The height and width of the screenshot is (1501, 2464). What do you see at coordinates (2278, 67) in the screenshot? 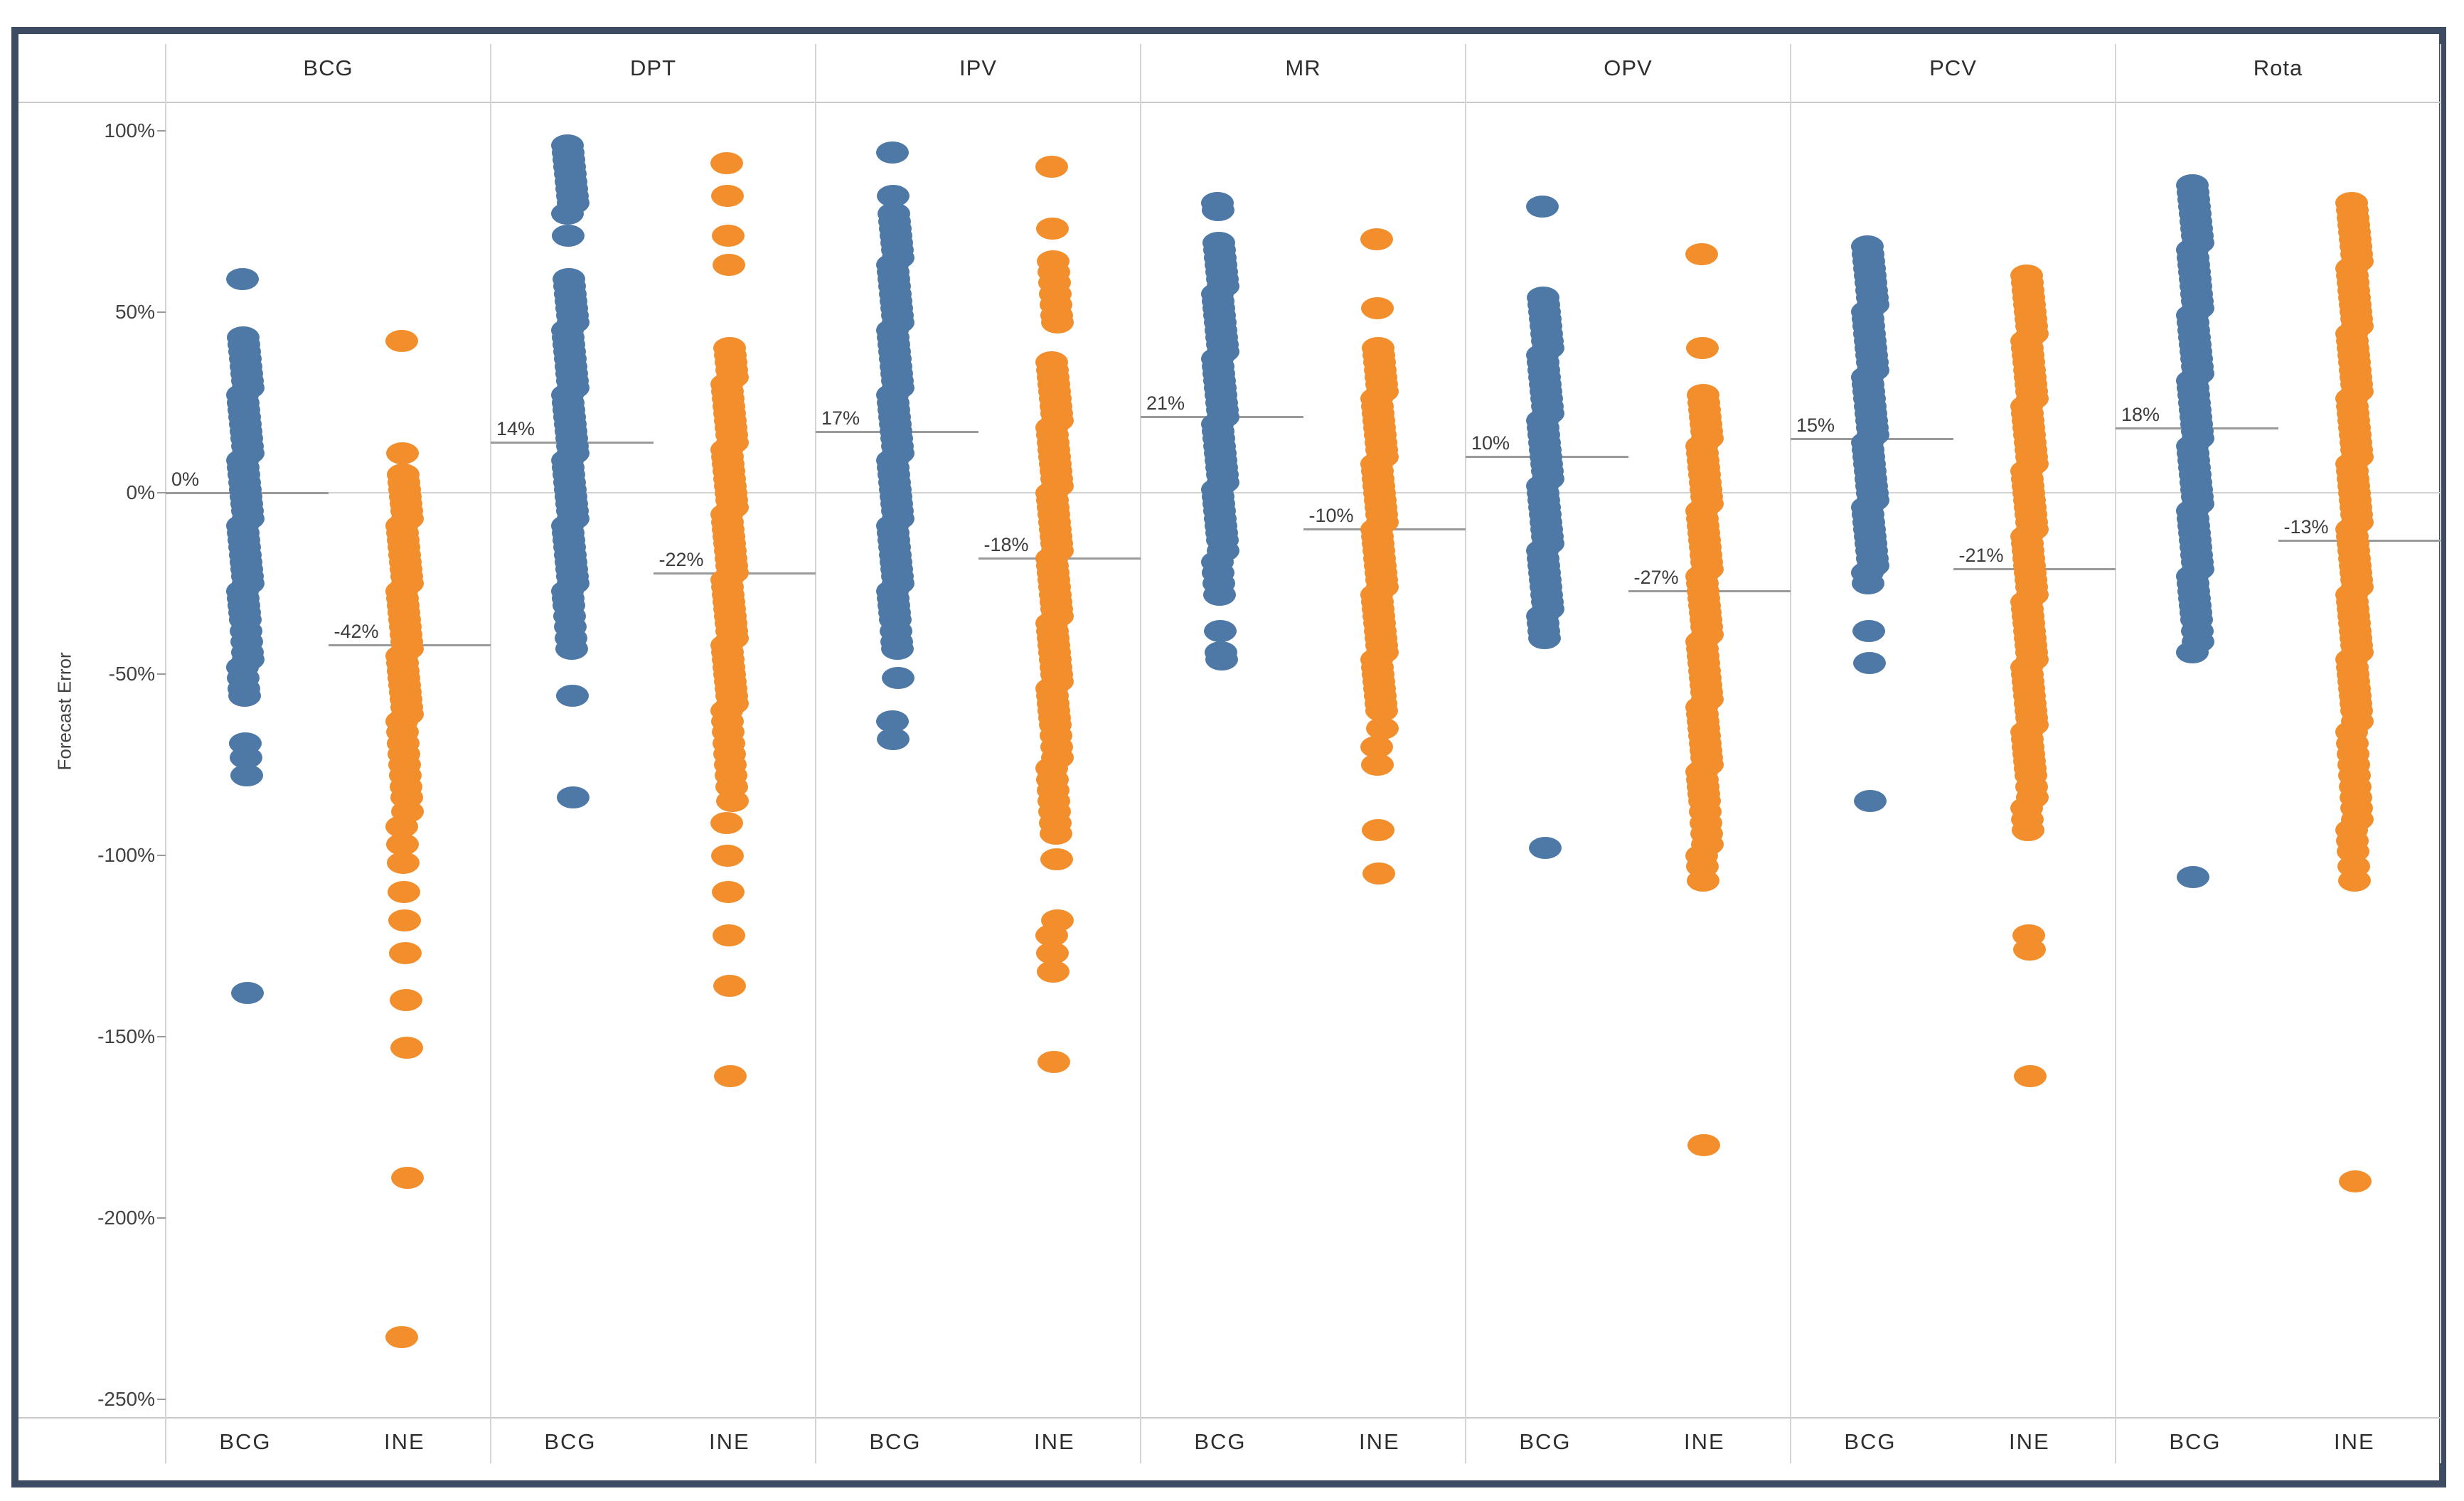
I see `panel-header-rota: Rota` at bounding box center [2278, 67].